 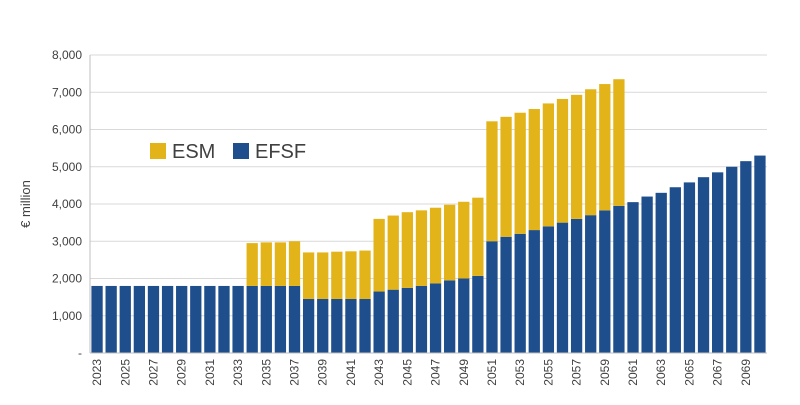 What do you see at coordinates (689, 267) in the screenshot?
I see `bar-efsf-2065` at bounding box center [689, 267].